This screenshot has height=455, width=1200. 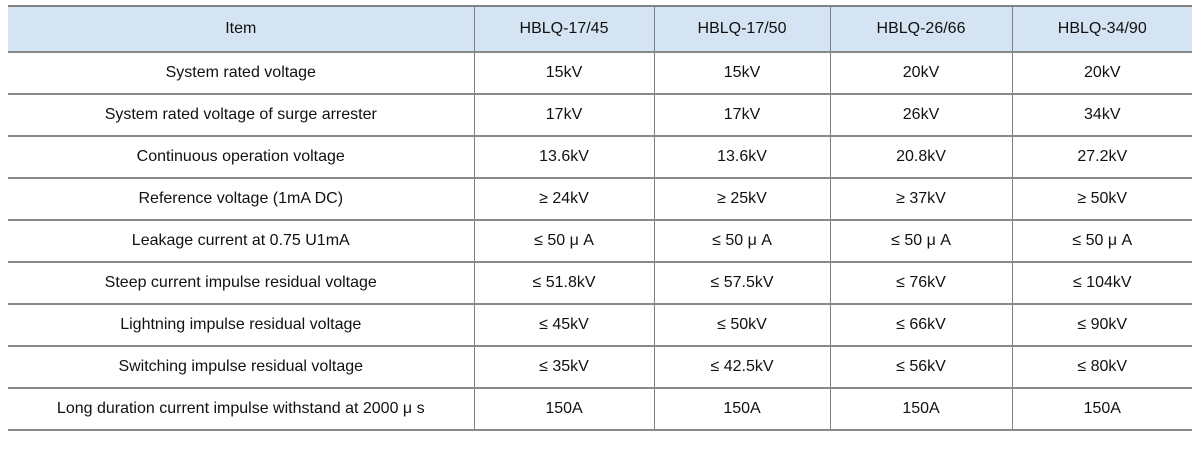 What do you see at coordinates (1101, 283) in the screenshot?
I see `value-cell: ≤ 104kV` at bounding box center [1101, 283].